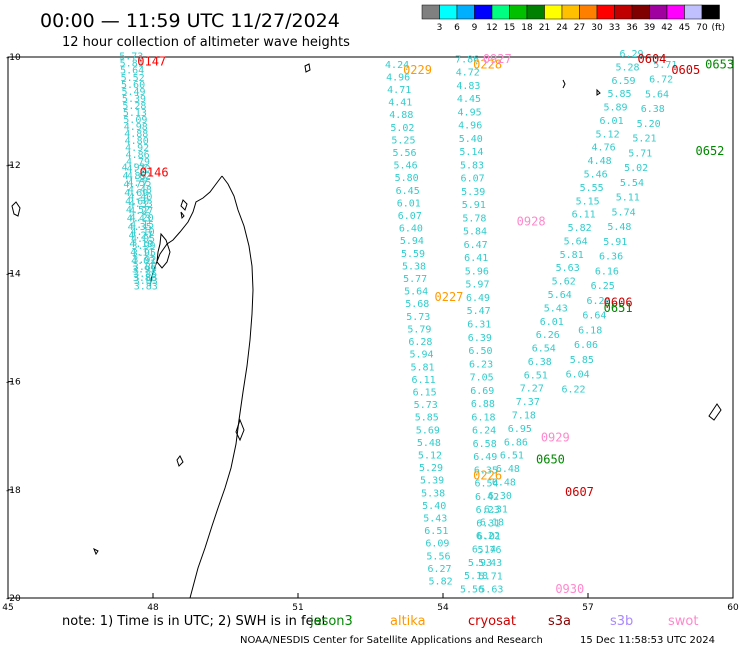 The width and height of the screenshot is (740, 650). I want to click on swh-value: 5.39, so click(473, 192).